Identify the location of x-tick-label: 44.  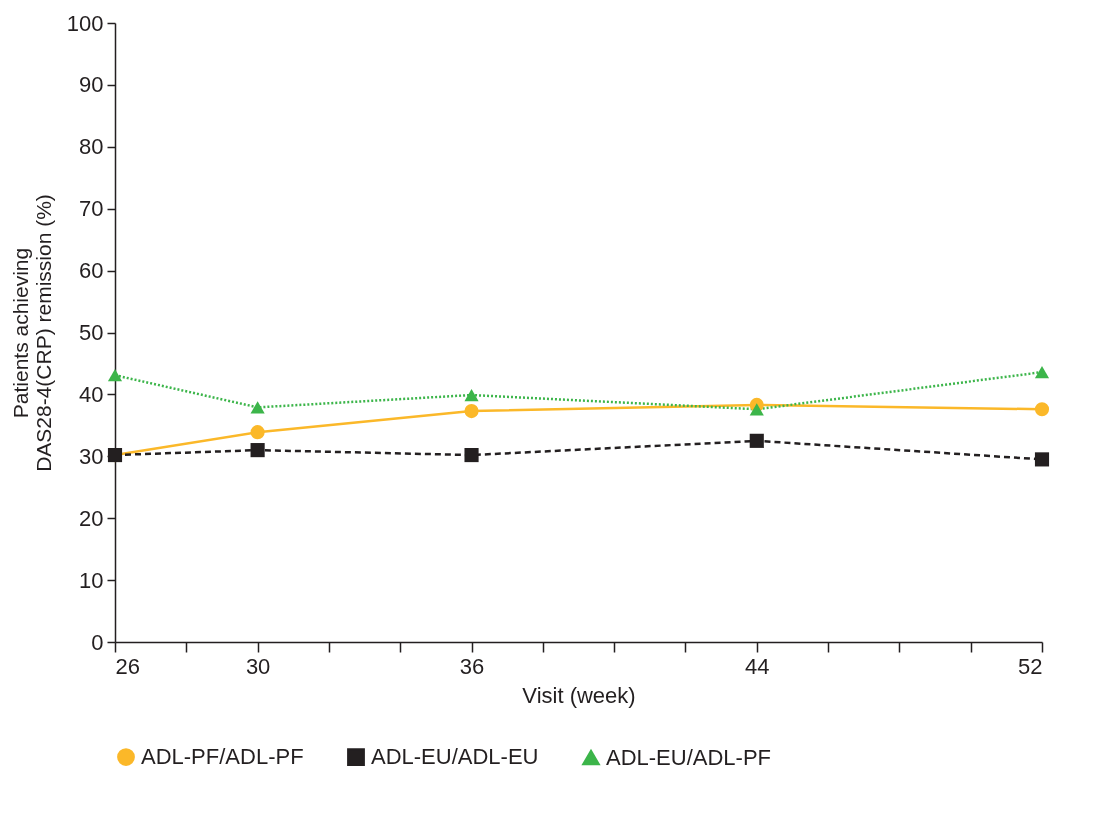
(757, 666).